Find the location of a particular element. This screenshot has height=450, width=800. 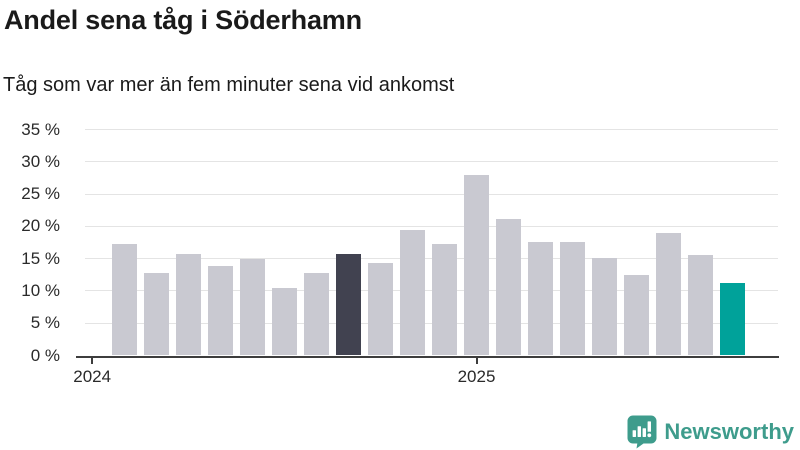

x-axis-line is located at coordinates (427, 356).